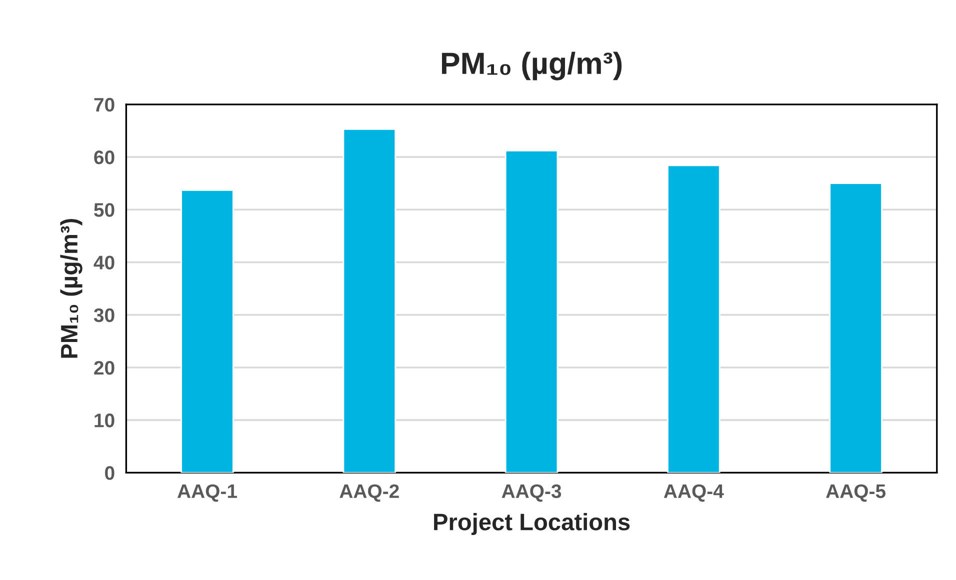  Describe the element at coordinates (109, 473) in the screenshot. I see `y-tick-label: 0` at that location.